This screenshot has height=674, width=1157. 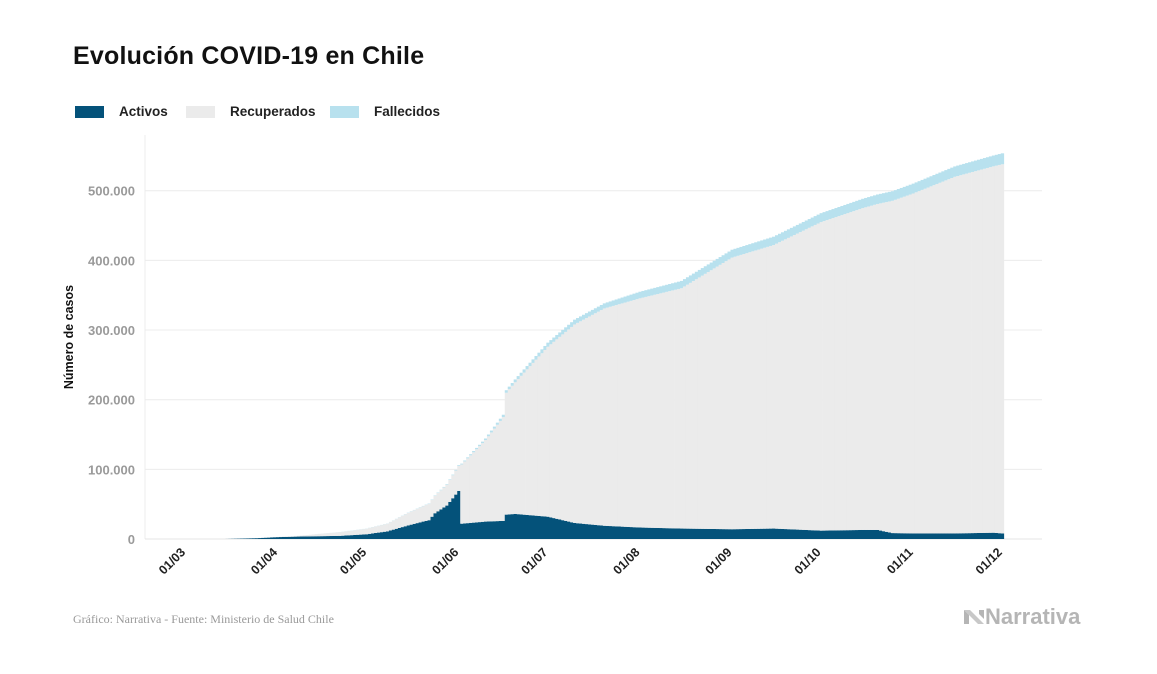 I want to click on x-tick-label: 01/05, so click(x=353, y=561).